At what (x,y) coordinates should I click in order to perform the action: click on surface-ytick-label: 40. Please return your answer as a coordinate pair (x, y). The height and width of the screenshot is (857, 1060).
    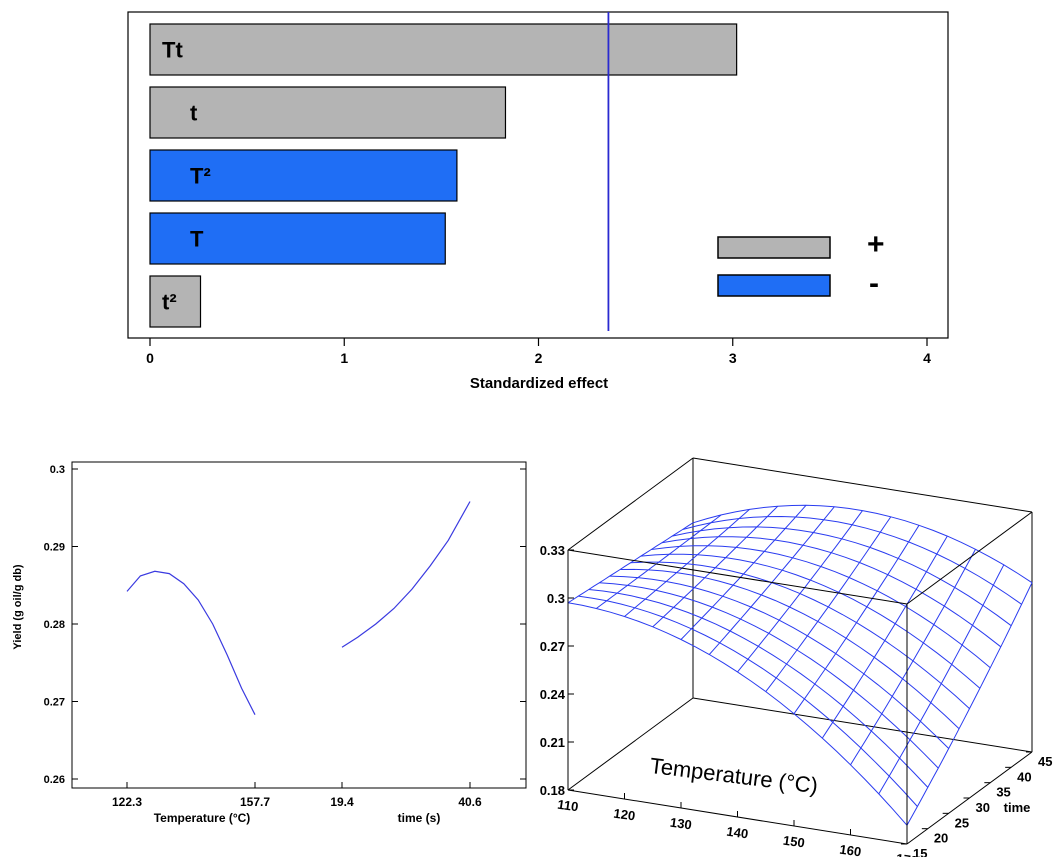
    Looking at the image, I should click on (1024, 776).